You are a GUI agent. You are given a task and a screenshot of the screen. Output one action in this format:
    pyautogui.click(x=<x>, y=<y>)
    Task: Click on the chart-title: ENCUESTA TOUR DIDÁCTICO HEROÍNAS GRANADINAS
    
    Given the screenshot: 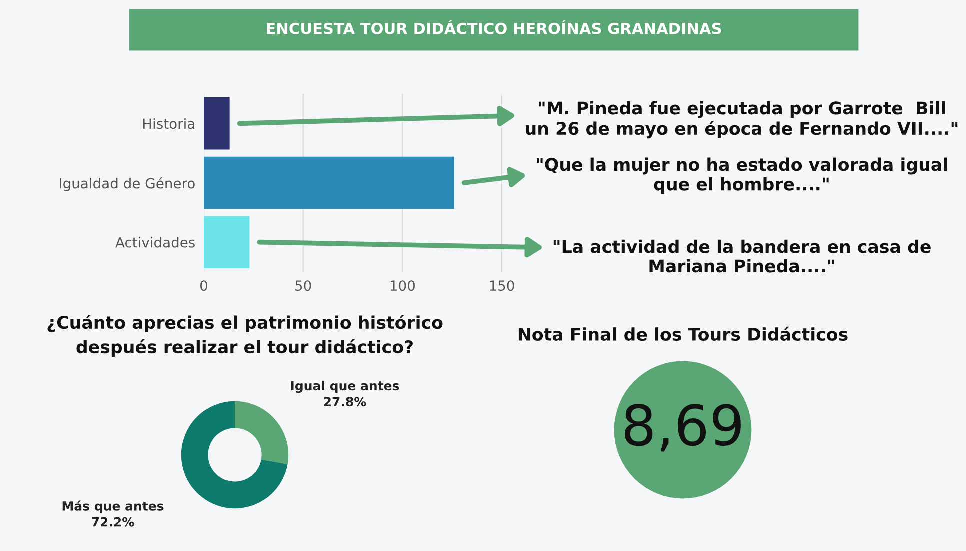 What is the action you would take?
    pyautogui.click(x=494, y=27)
    